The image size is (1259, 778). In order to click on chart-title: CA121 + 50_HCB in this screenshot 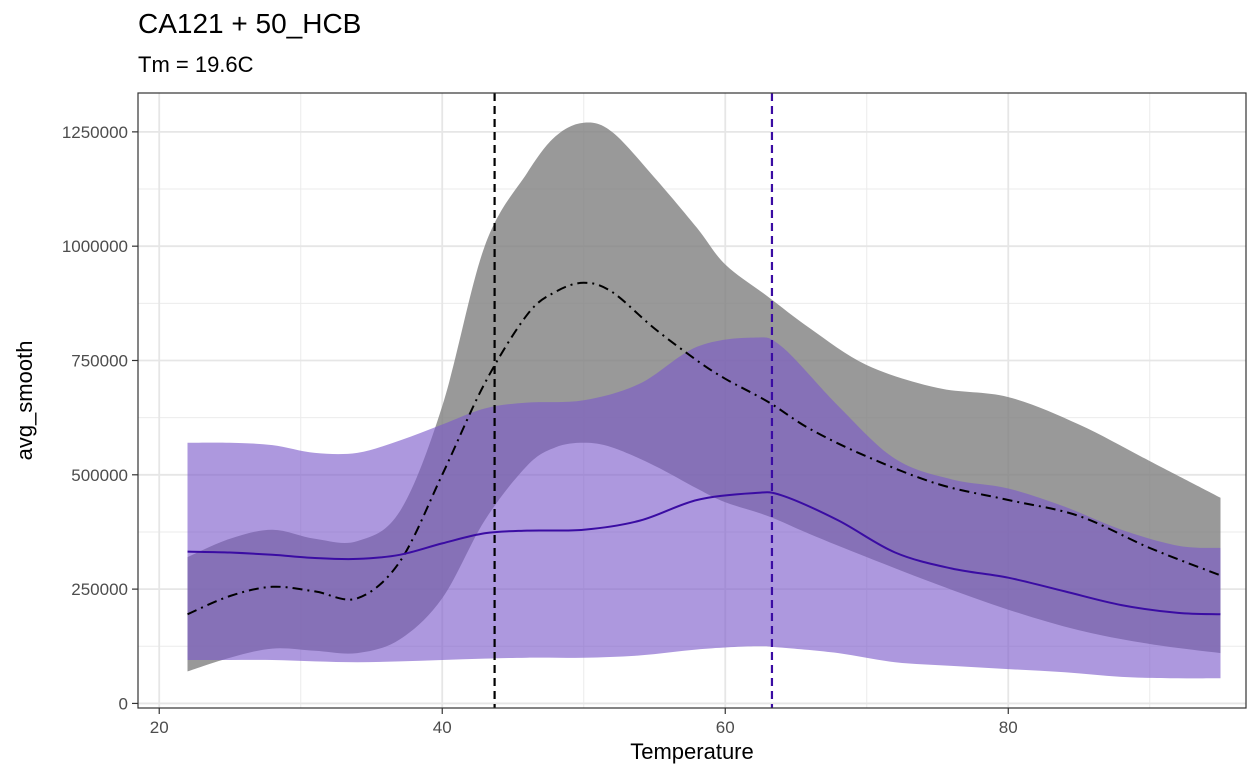, I will do `click(250, 23)`.